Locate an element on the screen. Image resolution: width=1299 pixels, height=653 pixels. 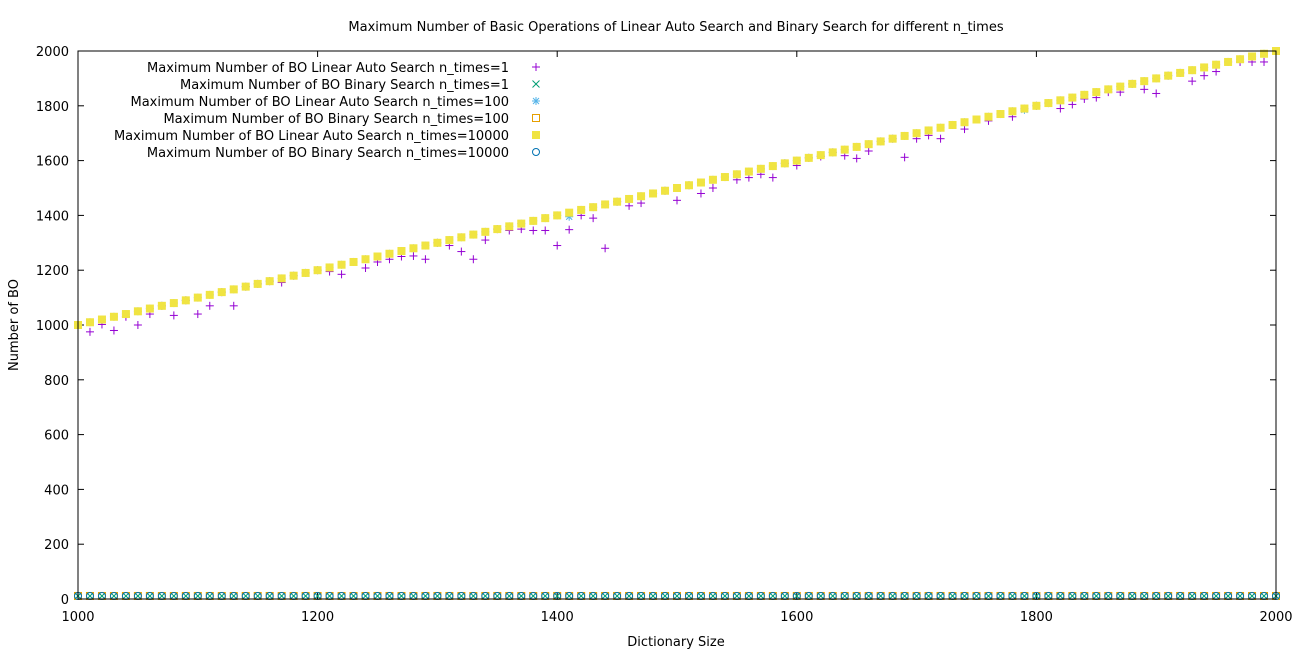
y-tick-label: 1800 is located at coordinates (52, 107).